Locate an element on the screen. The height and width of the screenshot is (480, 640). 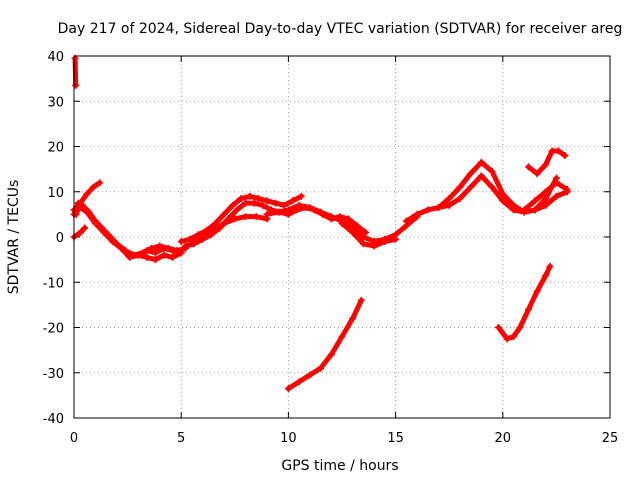
series-sat-n is located at coordinates (497, 187).